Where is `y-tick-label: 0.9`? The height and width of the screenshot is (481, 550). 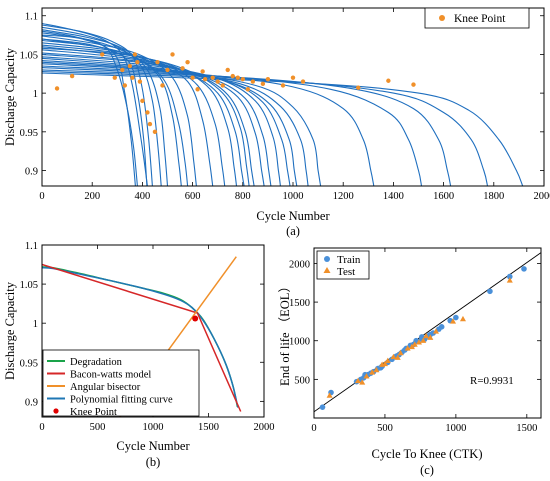 y-tick-label: 0.9 is located at coordinates (31, 172).